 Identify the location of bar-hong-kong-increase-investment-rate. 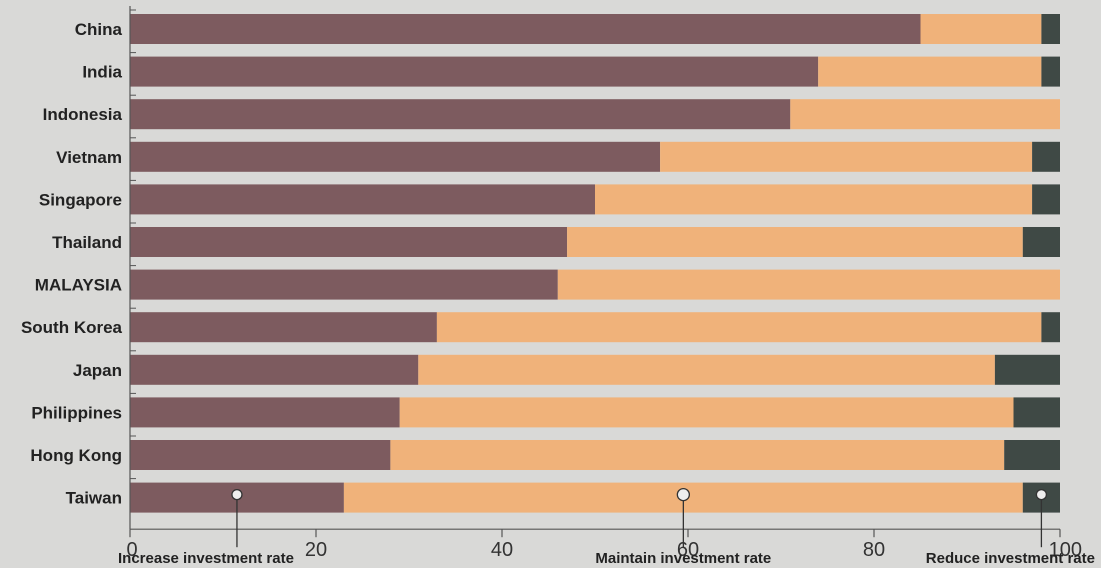
(260, 455).